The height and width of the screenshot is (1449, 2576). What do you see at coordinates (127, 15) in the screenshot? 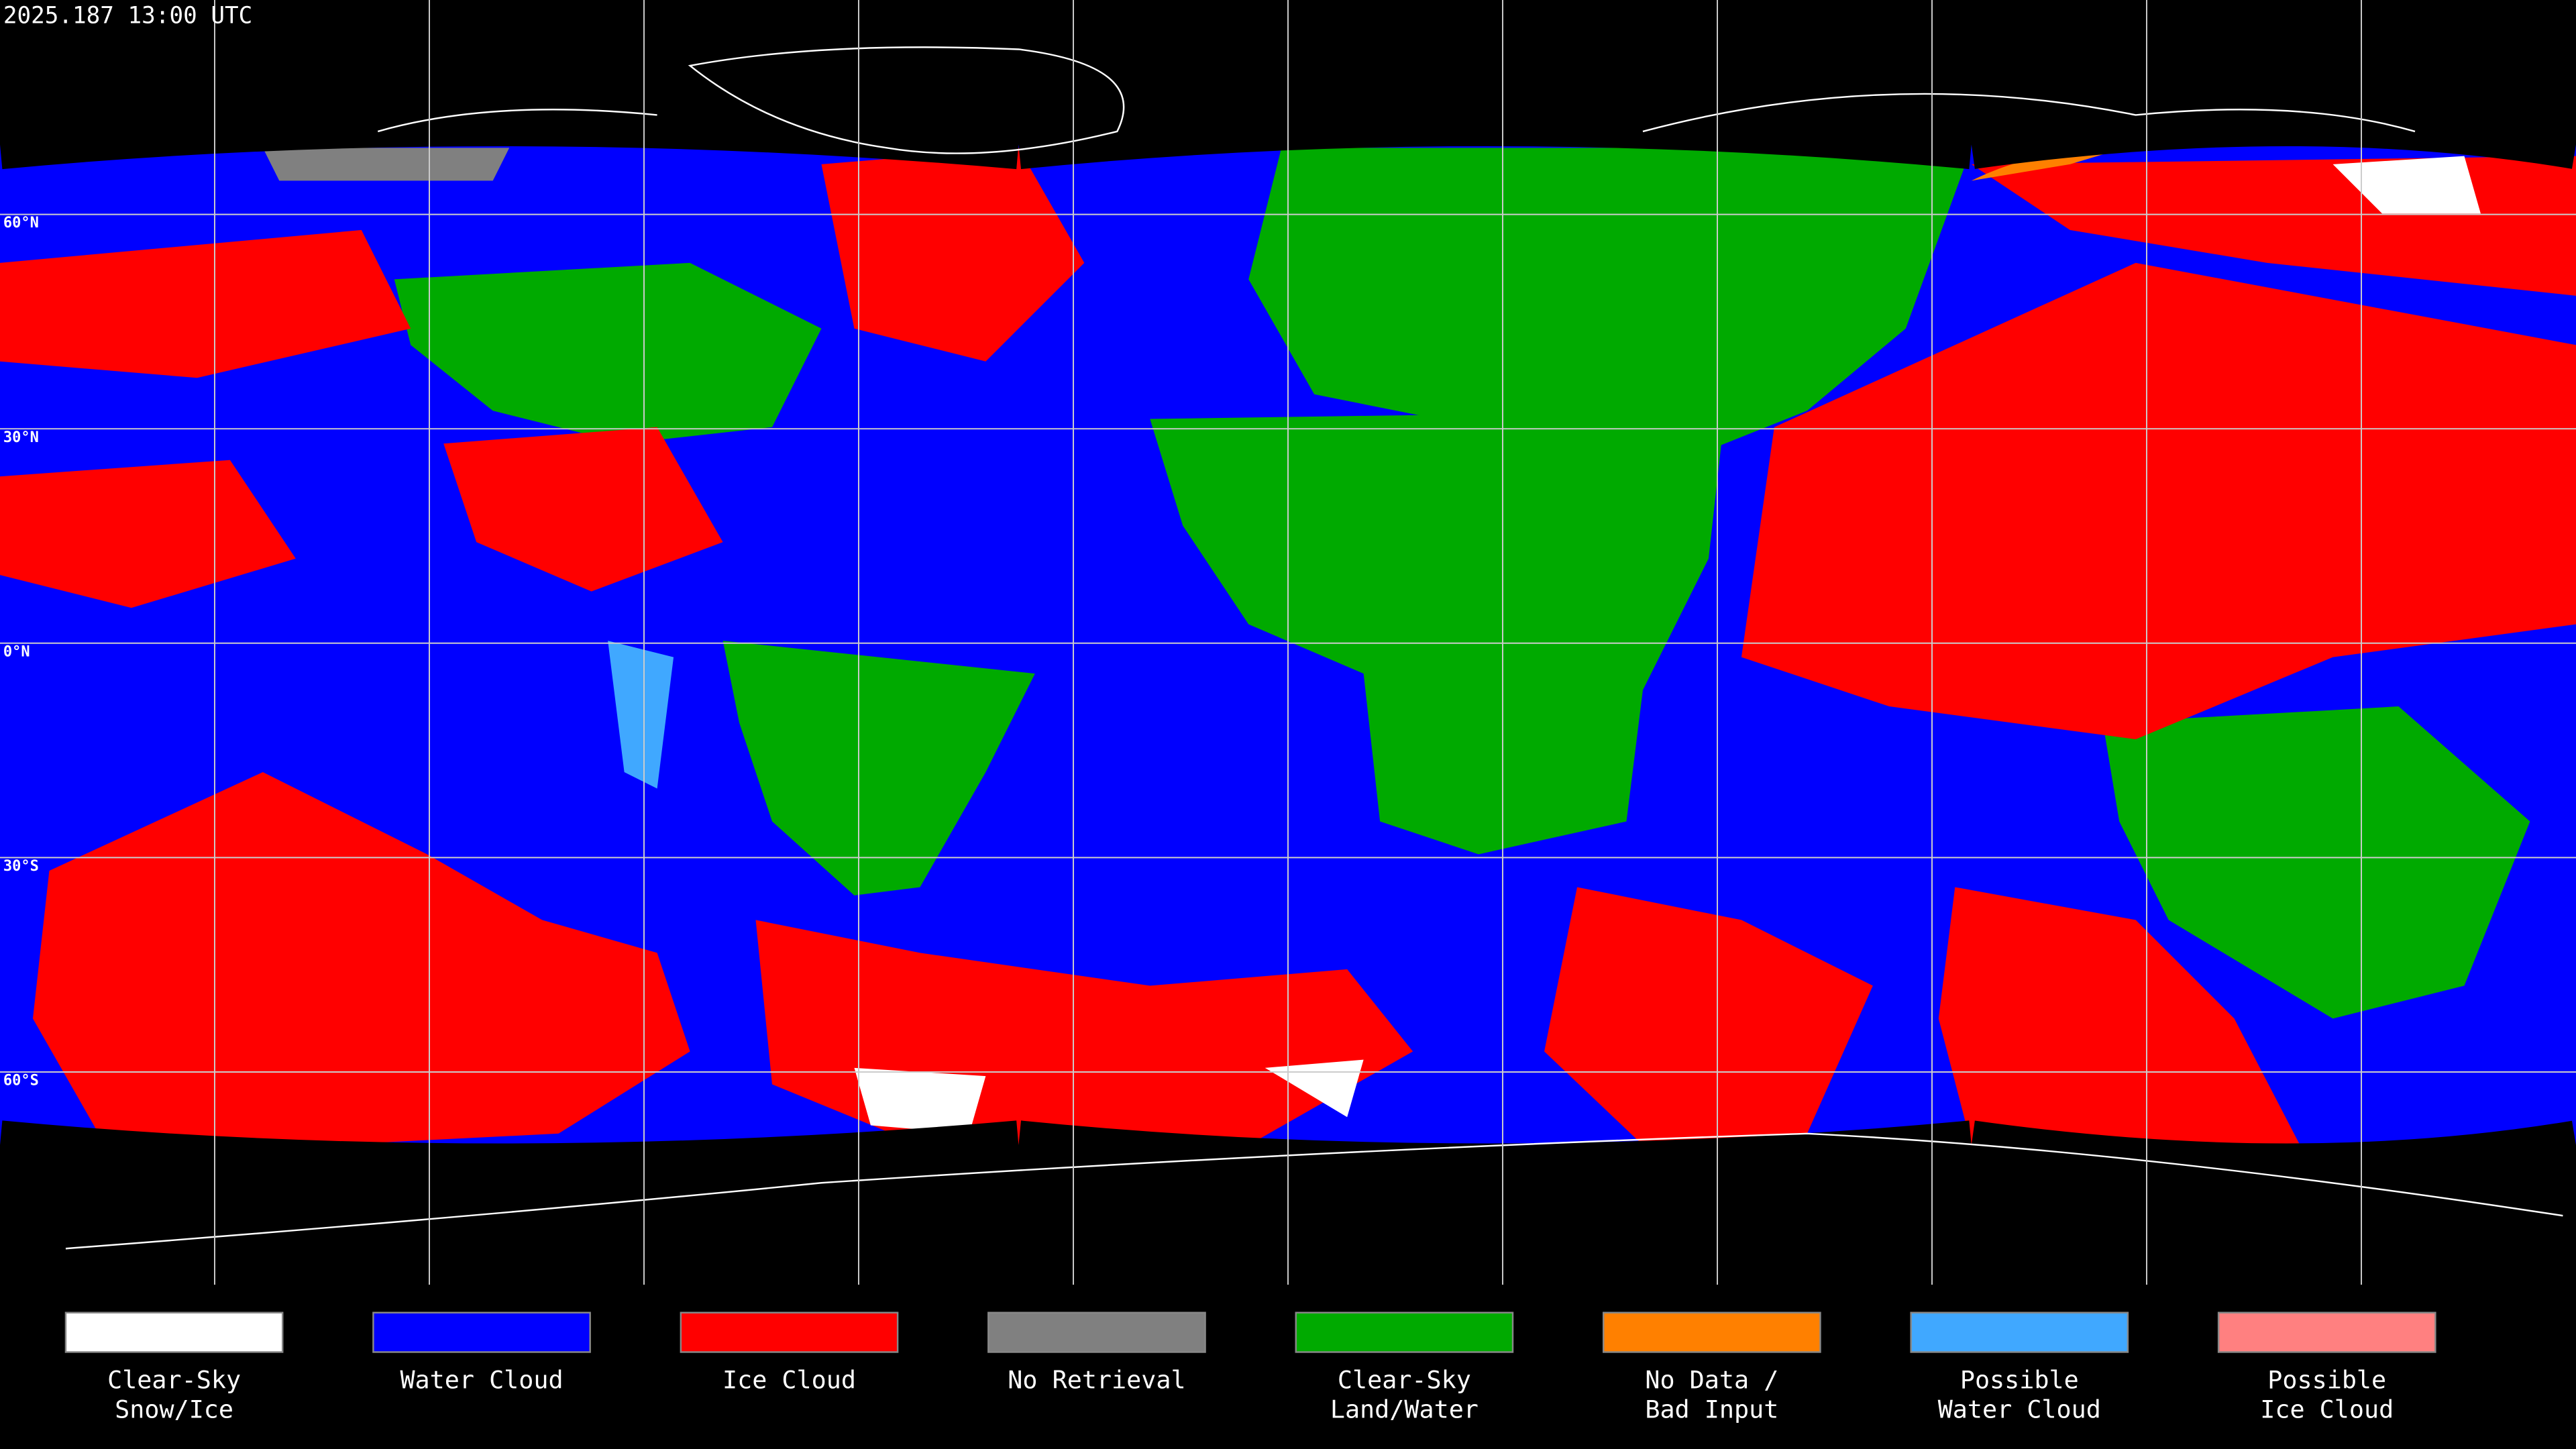
I see `timestamp: 2025.187 13:00 UTC` at bounding box center [127, 15].